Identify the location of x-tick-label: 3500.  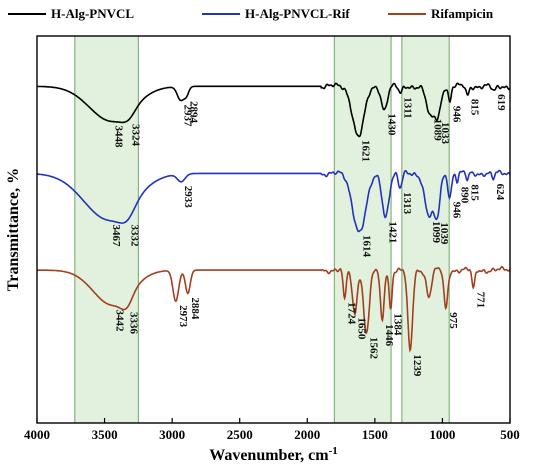
(105, 434).